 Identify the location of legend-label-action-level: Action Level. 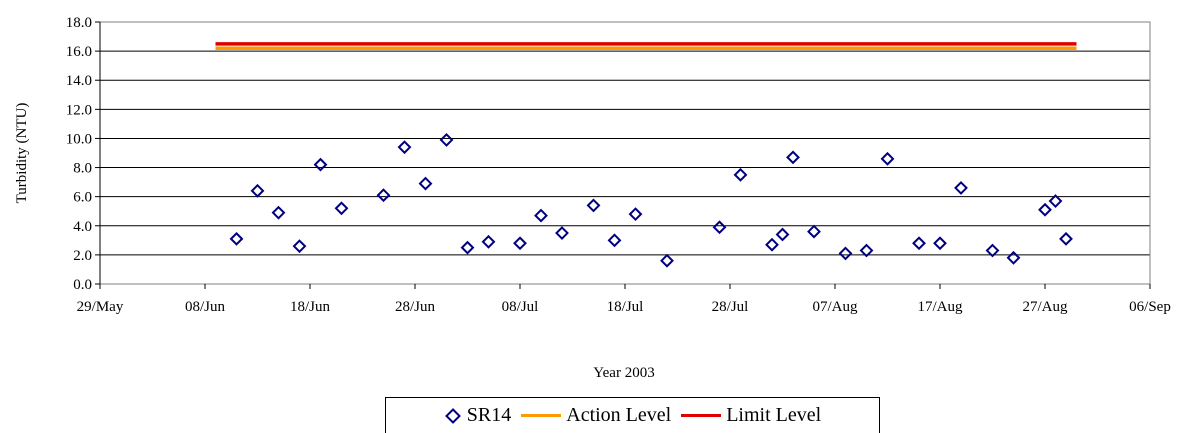
(619, 415).